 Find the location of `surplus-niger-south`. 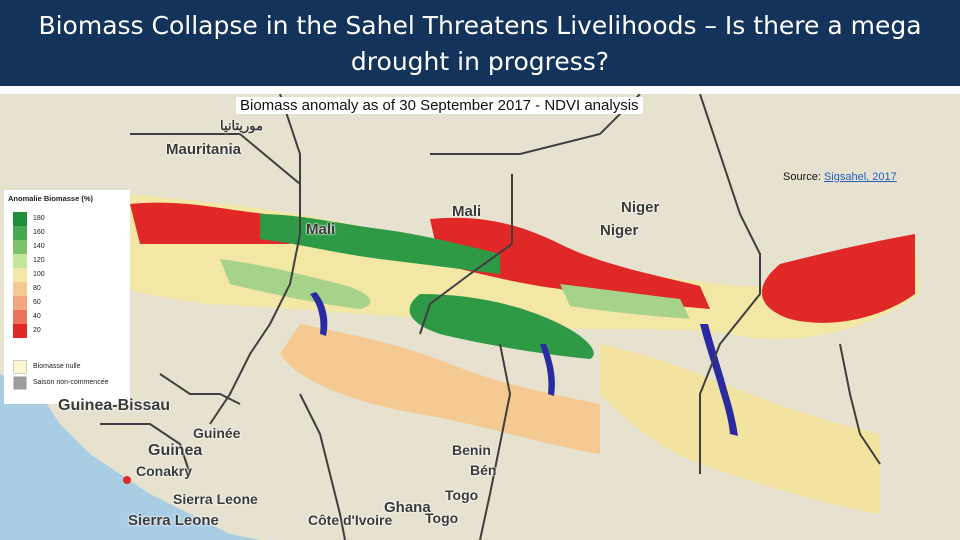

surplus-niger-south is located at coordinates (625, 301).